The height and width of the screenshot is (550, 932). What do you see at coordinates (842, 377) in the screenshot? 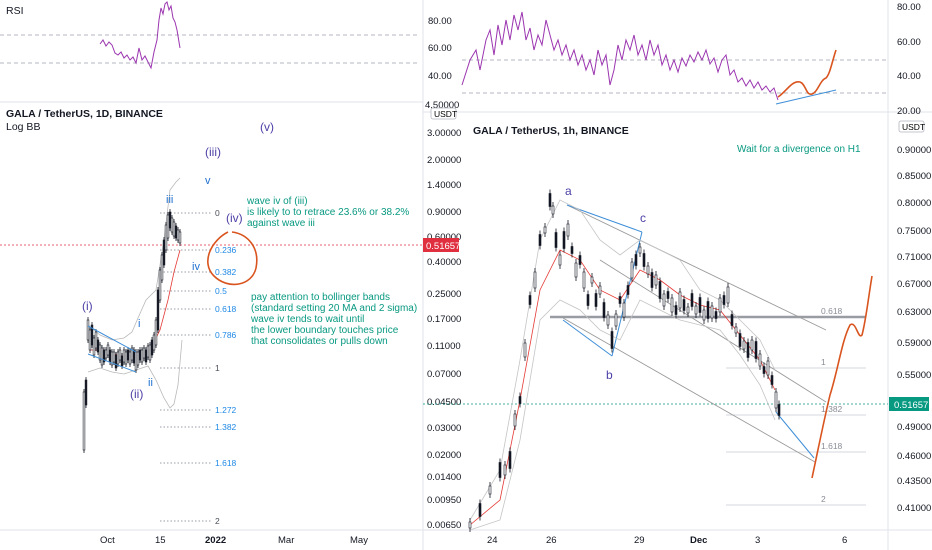
I see `right-price-projection` at bounding box center [842, 377].